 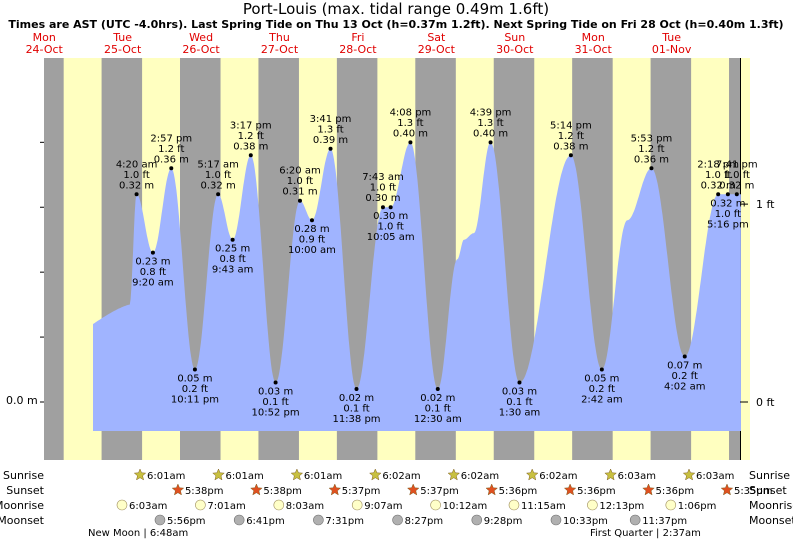 I want to click on extreme-label: 6:20 am, so click(x=300, y=171).